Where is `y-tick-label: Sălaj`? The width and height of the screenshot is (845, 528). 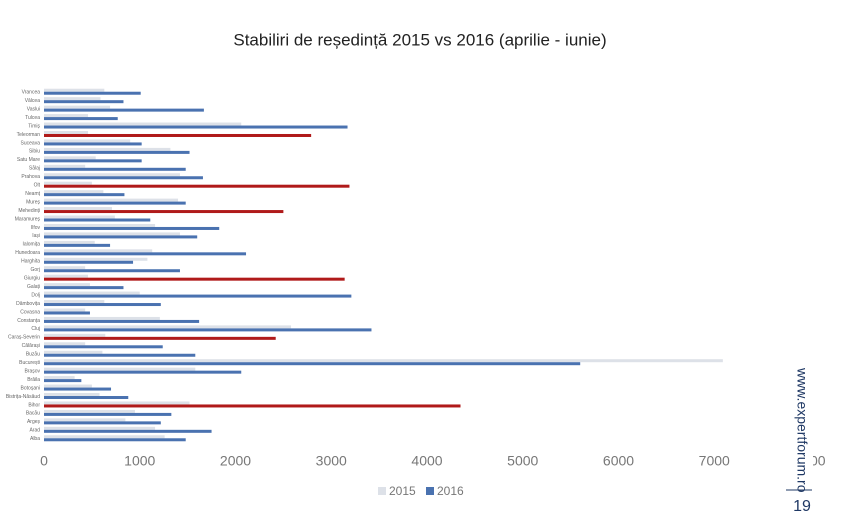 y-tick-label: Sălaj is located at coordinates (34, 169).